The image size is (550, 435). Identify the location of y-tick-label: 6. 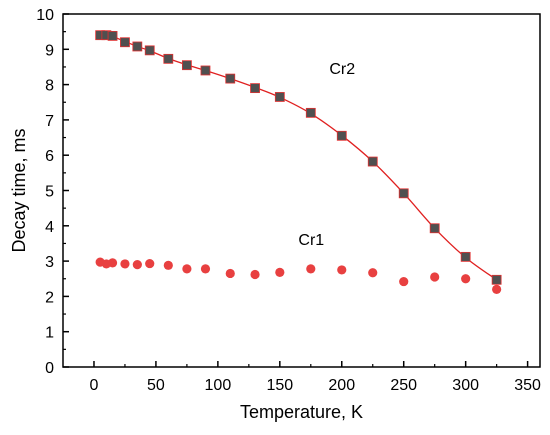
(49, 156).